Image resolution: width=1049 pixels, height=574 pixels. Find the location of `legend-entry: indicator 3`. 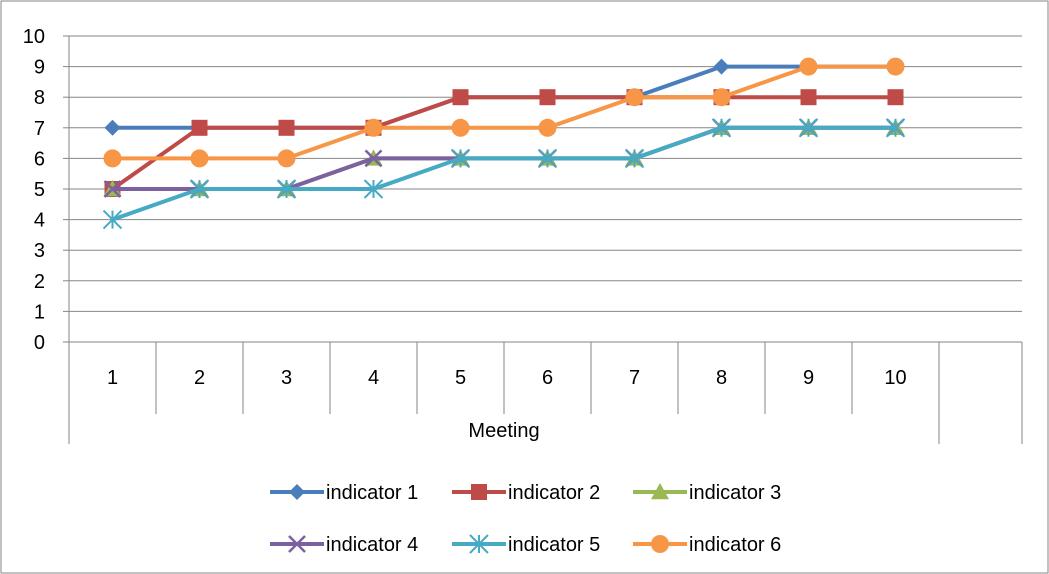

legend-entry: indicator 3 is located at coordinates (707, 493).